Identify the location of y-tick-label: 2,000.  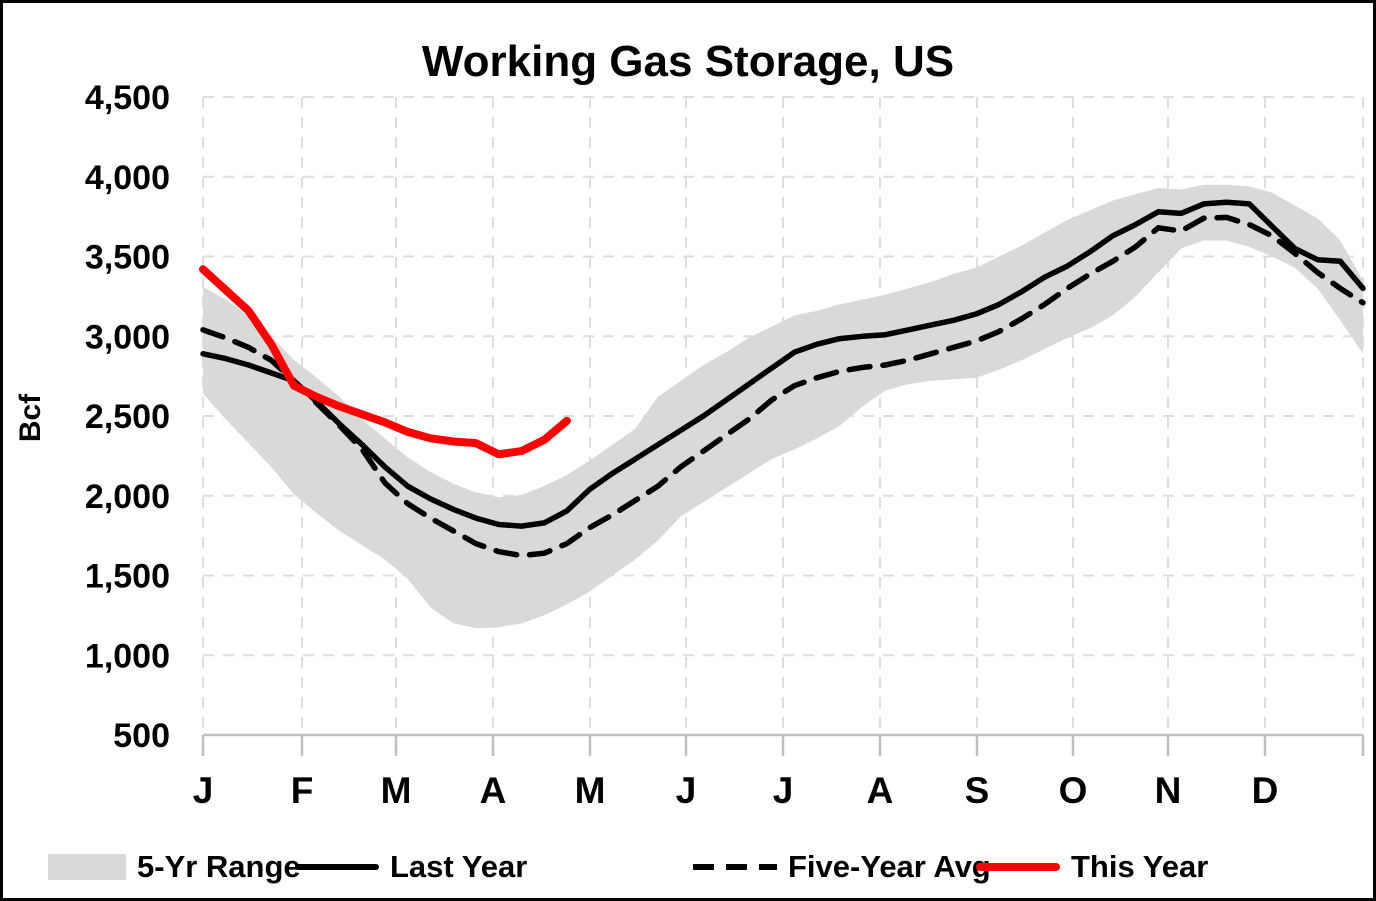
(127, 497).